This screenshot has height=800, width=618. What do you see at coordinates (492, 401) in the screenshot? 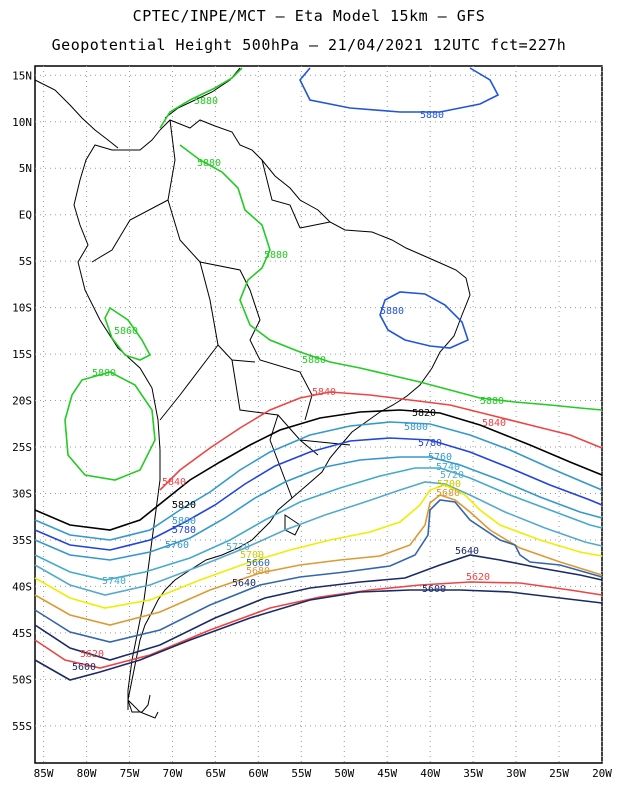
I see `label-5880-e: 5880` at bounding box center [492, 401].